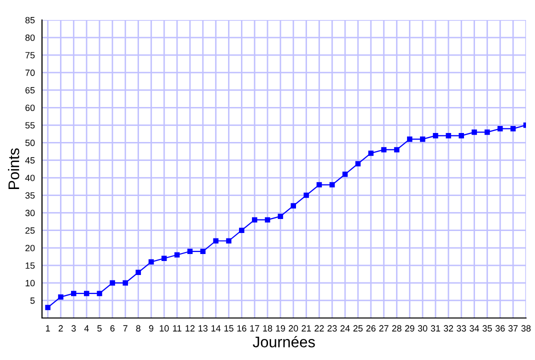 Image resolution: width=535 pixels, height=360 pixels. Describe the element at coordinates (30, 20) in the screenshot. I see `y-tick-label: 85` at that location.